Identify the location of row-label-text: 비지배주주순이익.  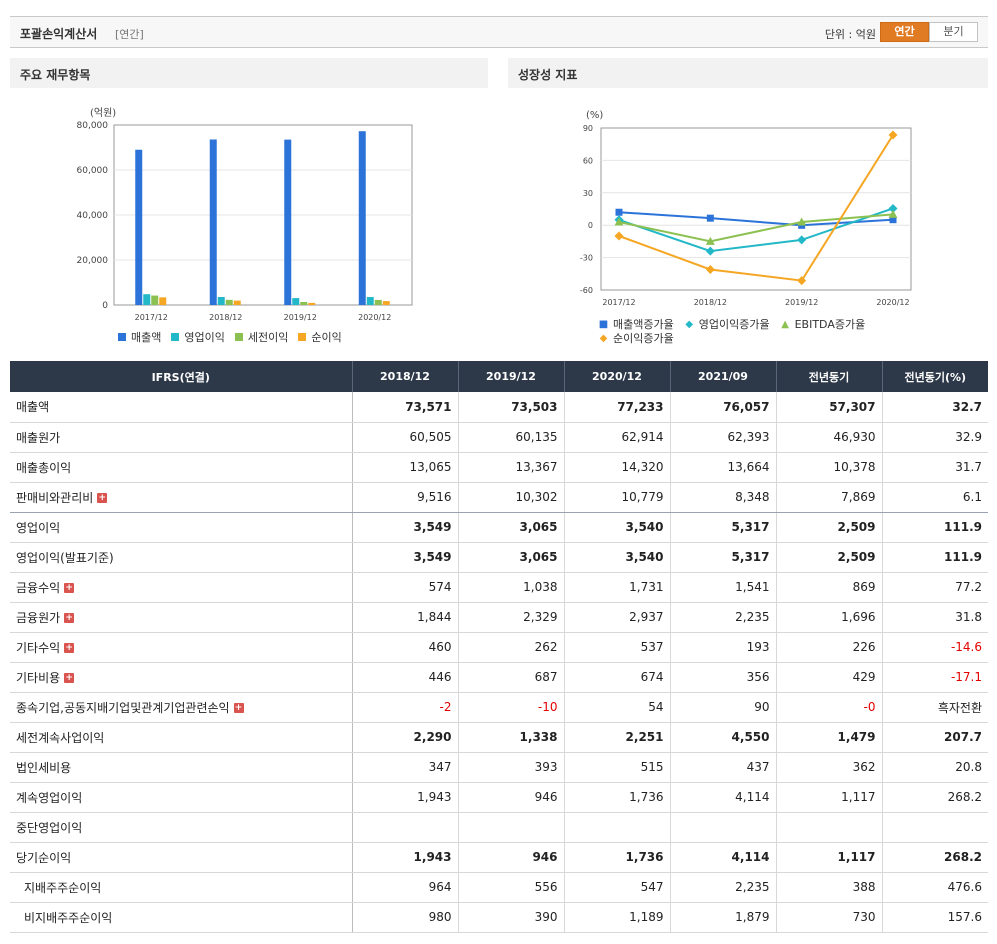
(68, 917).